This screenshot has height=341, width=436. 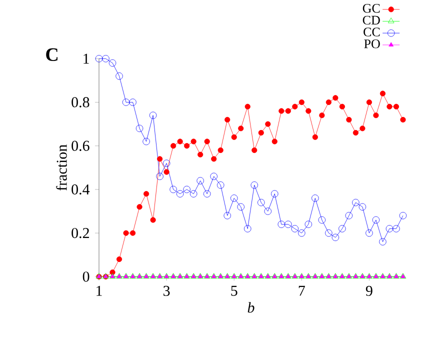 I want to click on legend-label: PO, so click(x=372, y=44).